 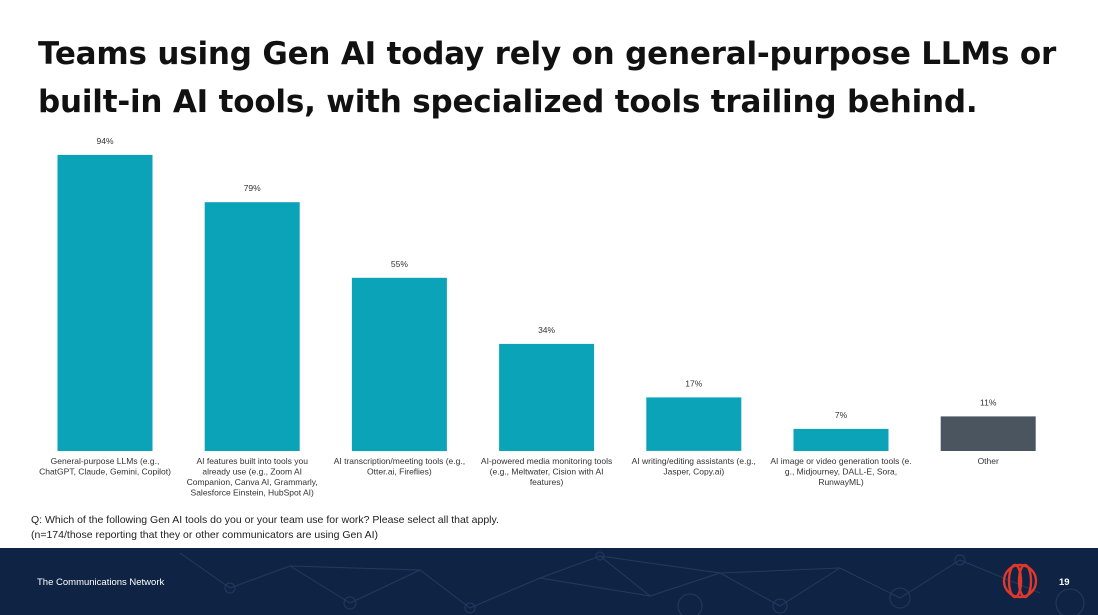 What do you see at coordinates (101, 582) in the screenshot?
I see `organization-name: The Communications Network` at bounding box center [101, 582].